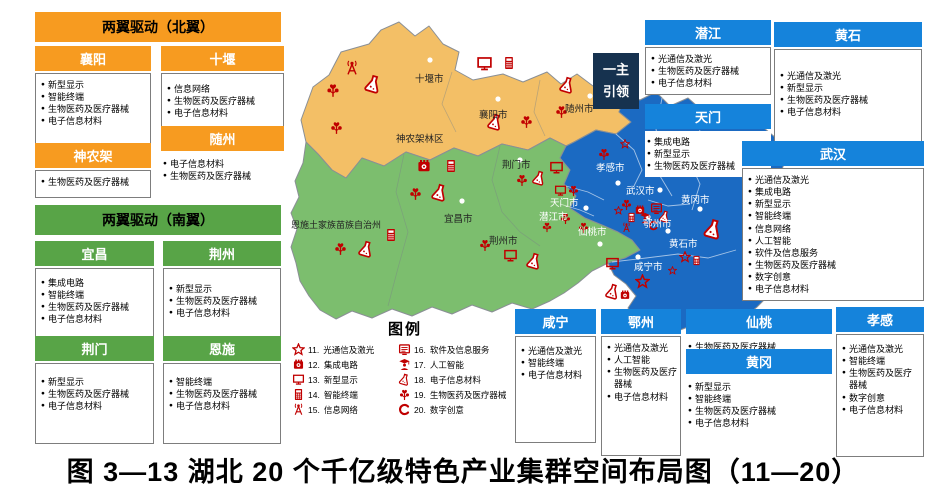  What do you see at coordinates (463, 472) in the screenshot?
I see `figure-caption: 图 3—13 湖北 20 个千亿级特色产业集群空间布局图（11—20）` at bounding box center [463, 472].